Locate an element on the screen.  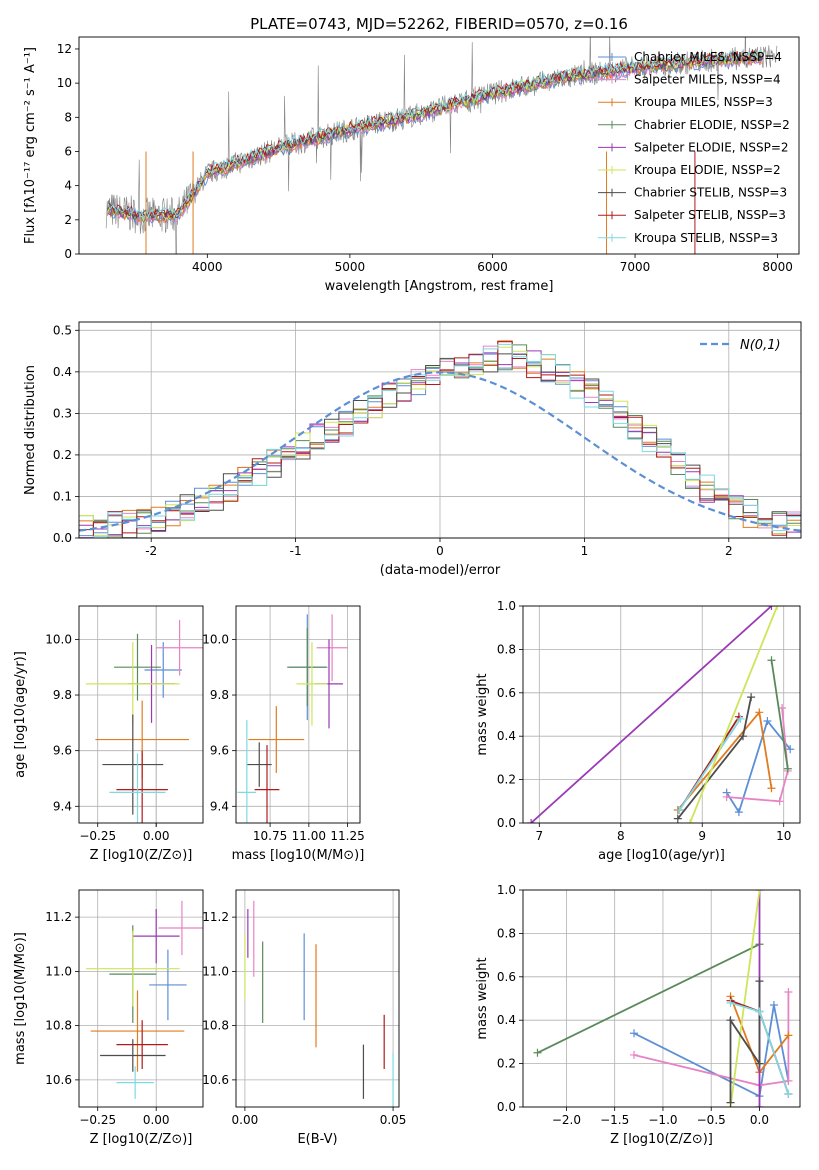
mass_weight_Z-ylabel: mass weight is located at coordinates (482, 998).